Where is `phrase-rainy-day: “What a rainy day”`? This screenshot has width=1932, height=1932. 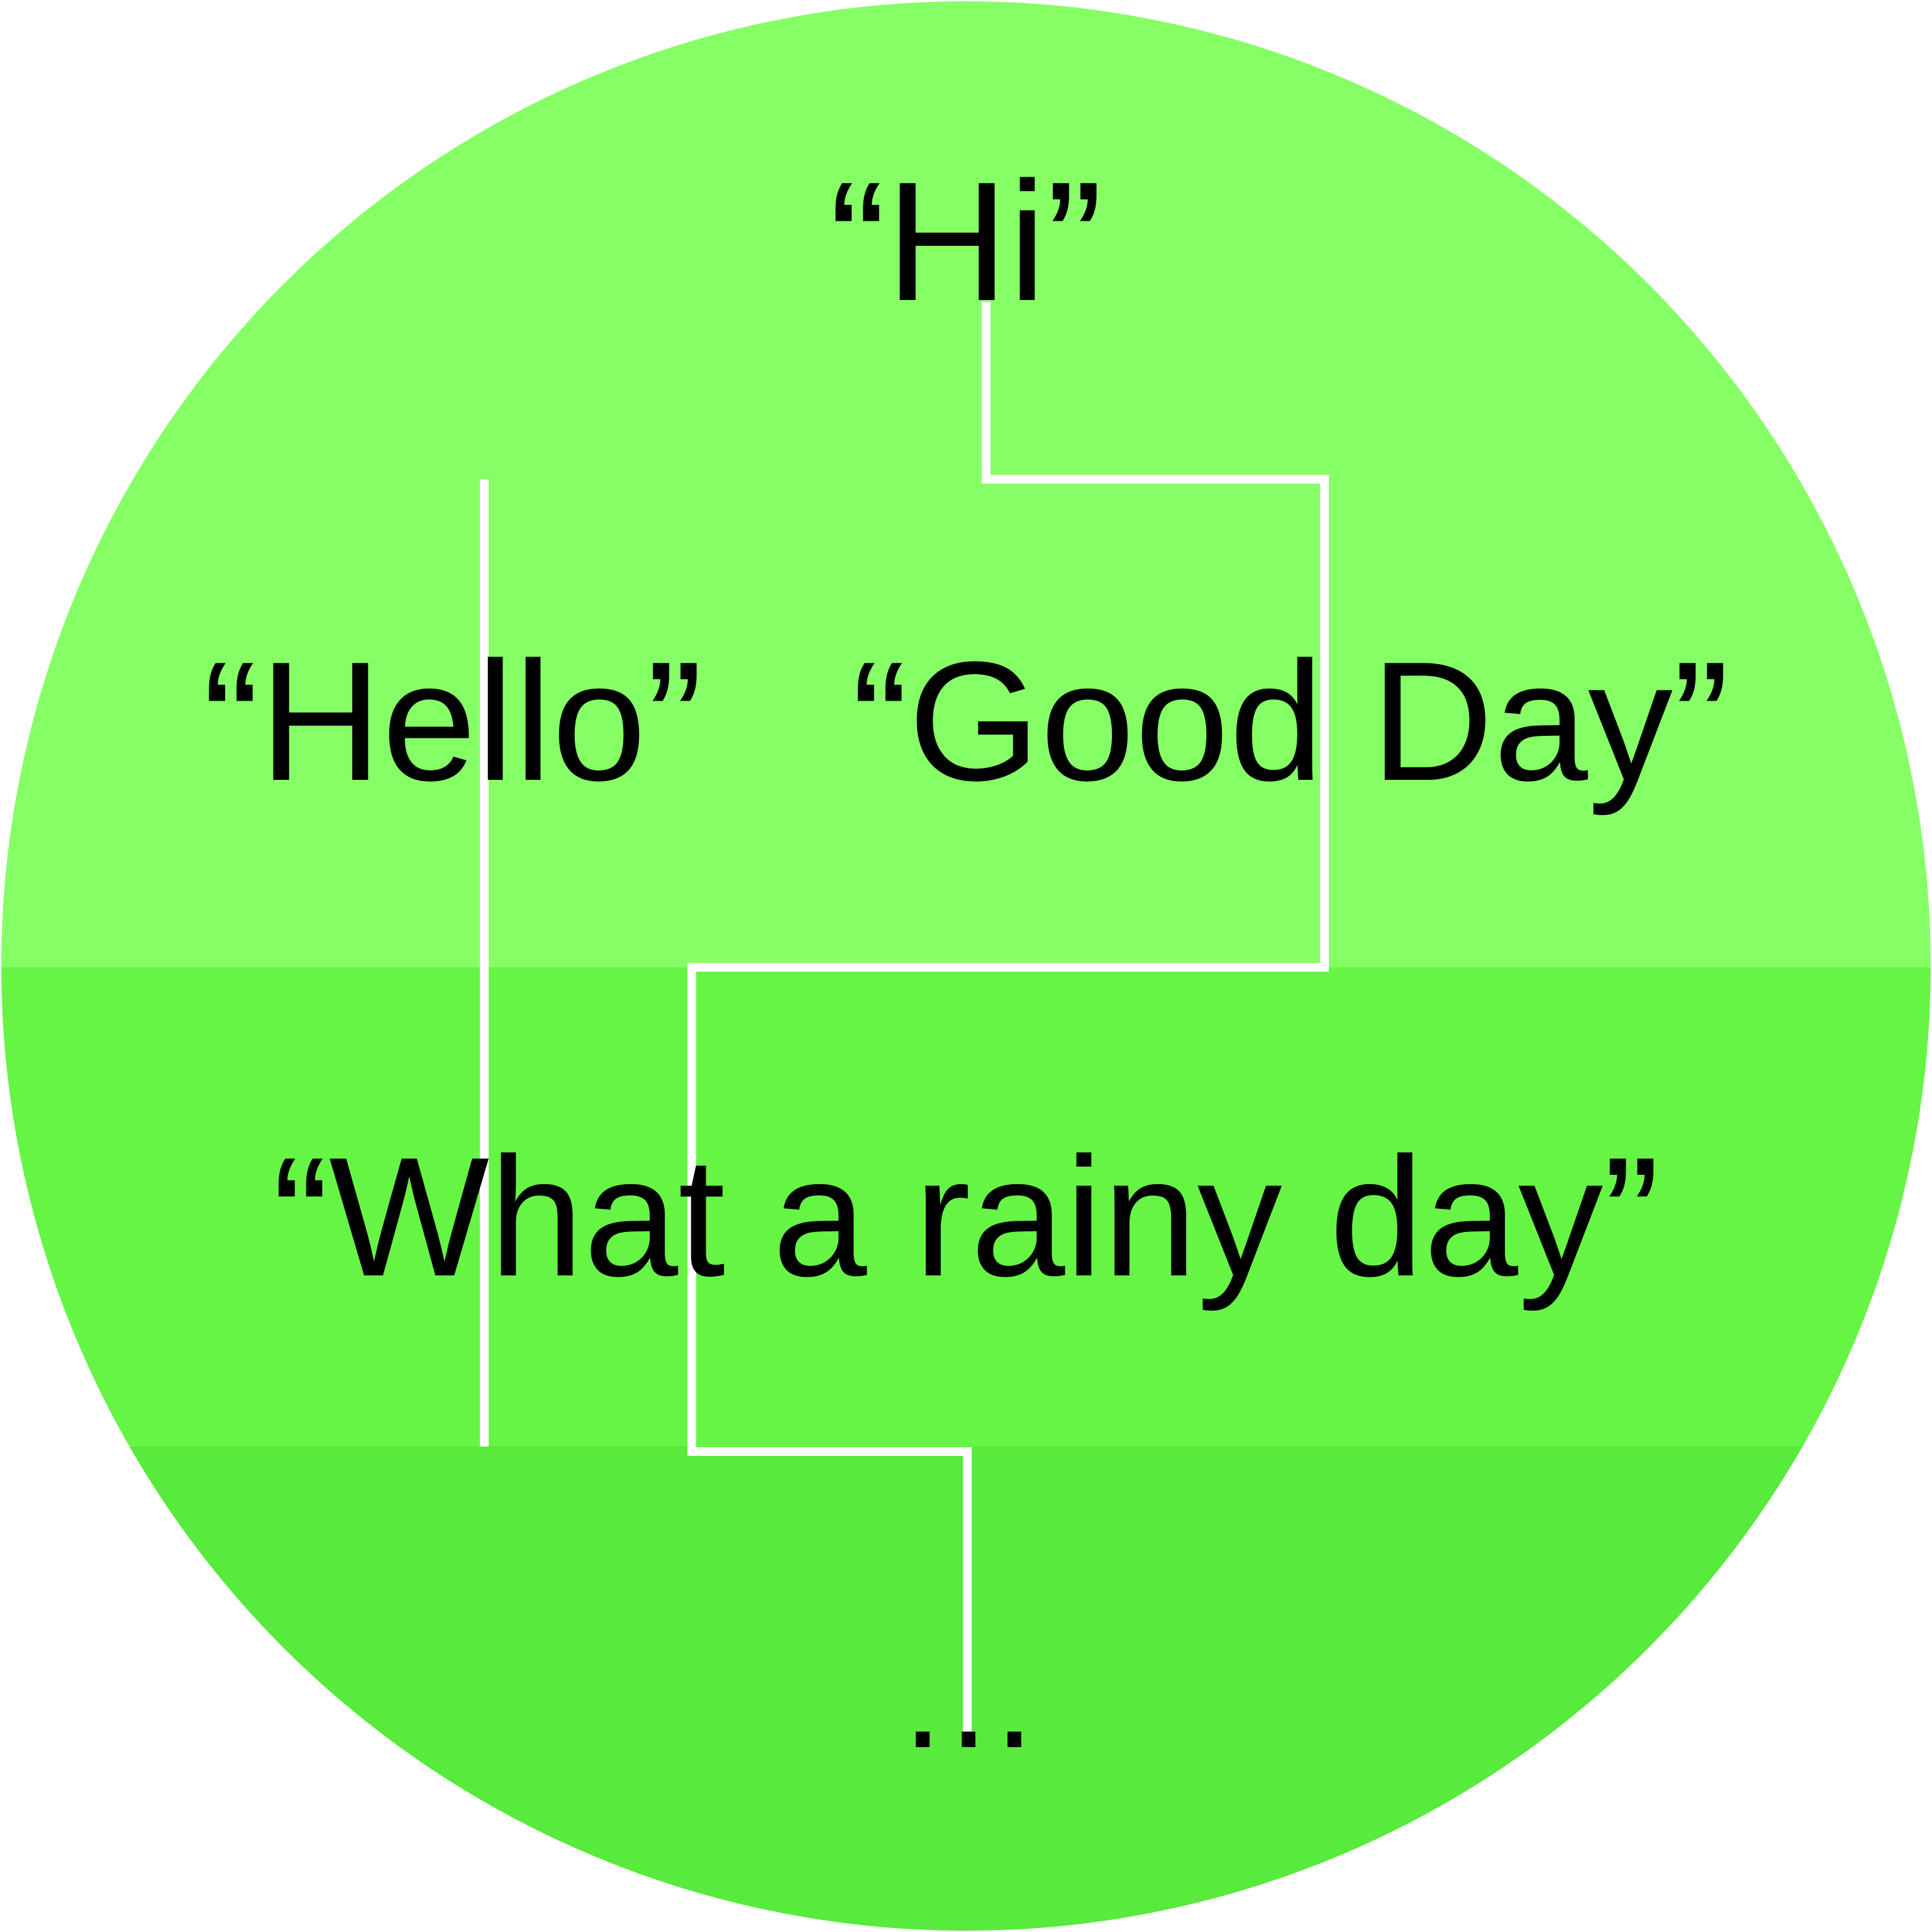
phrase-rainy-day: “What a rainy day” is located at coordinates (966, 1218).